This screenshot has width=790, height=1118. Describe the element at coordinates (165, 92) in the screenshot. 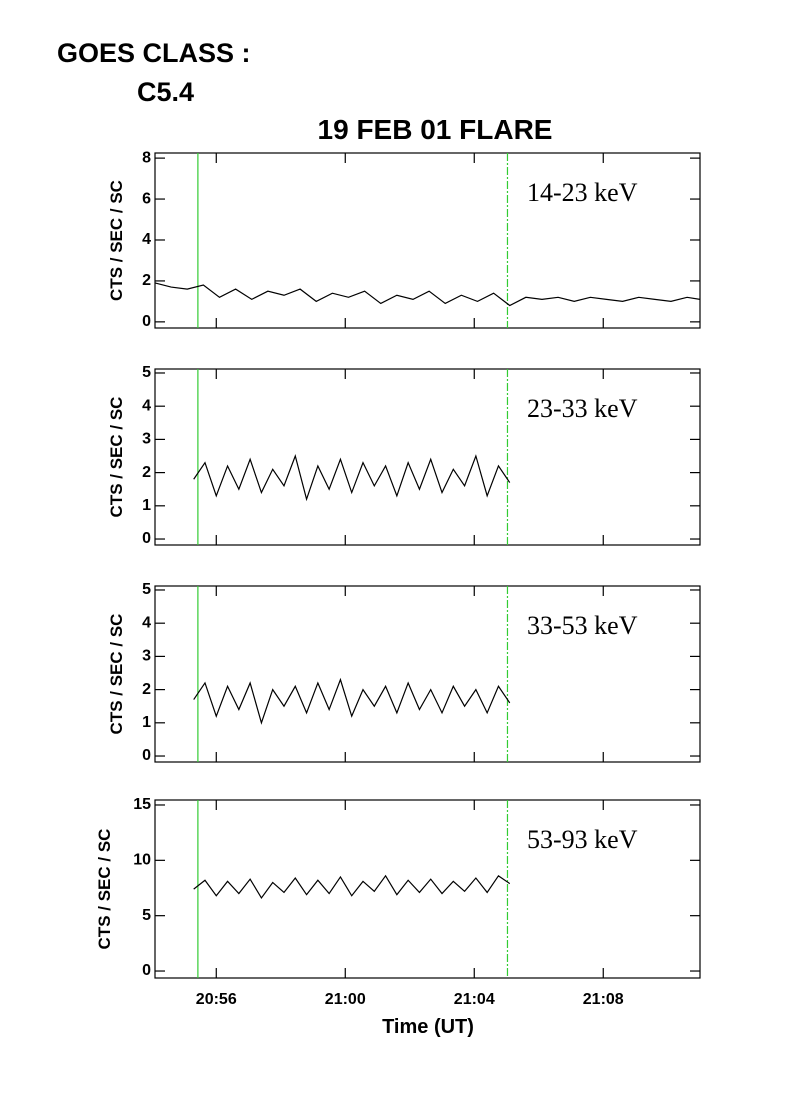

I see `goes-class: C5.4` at that location.